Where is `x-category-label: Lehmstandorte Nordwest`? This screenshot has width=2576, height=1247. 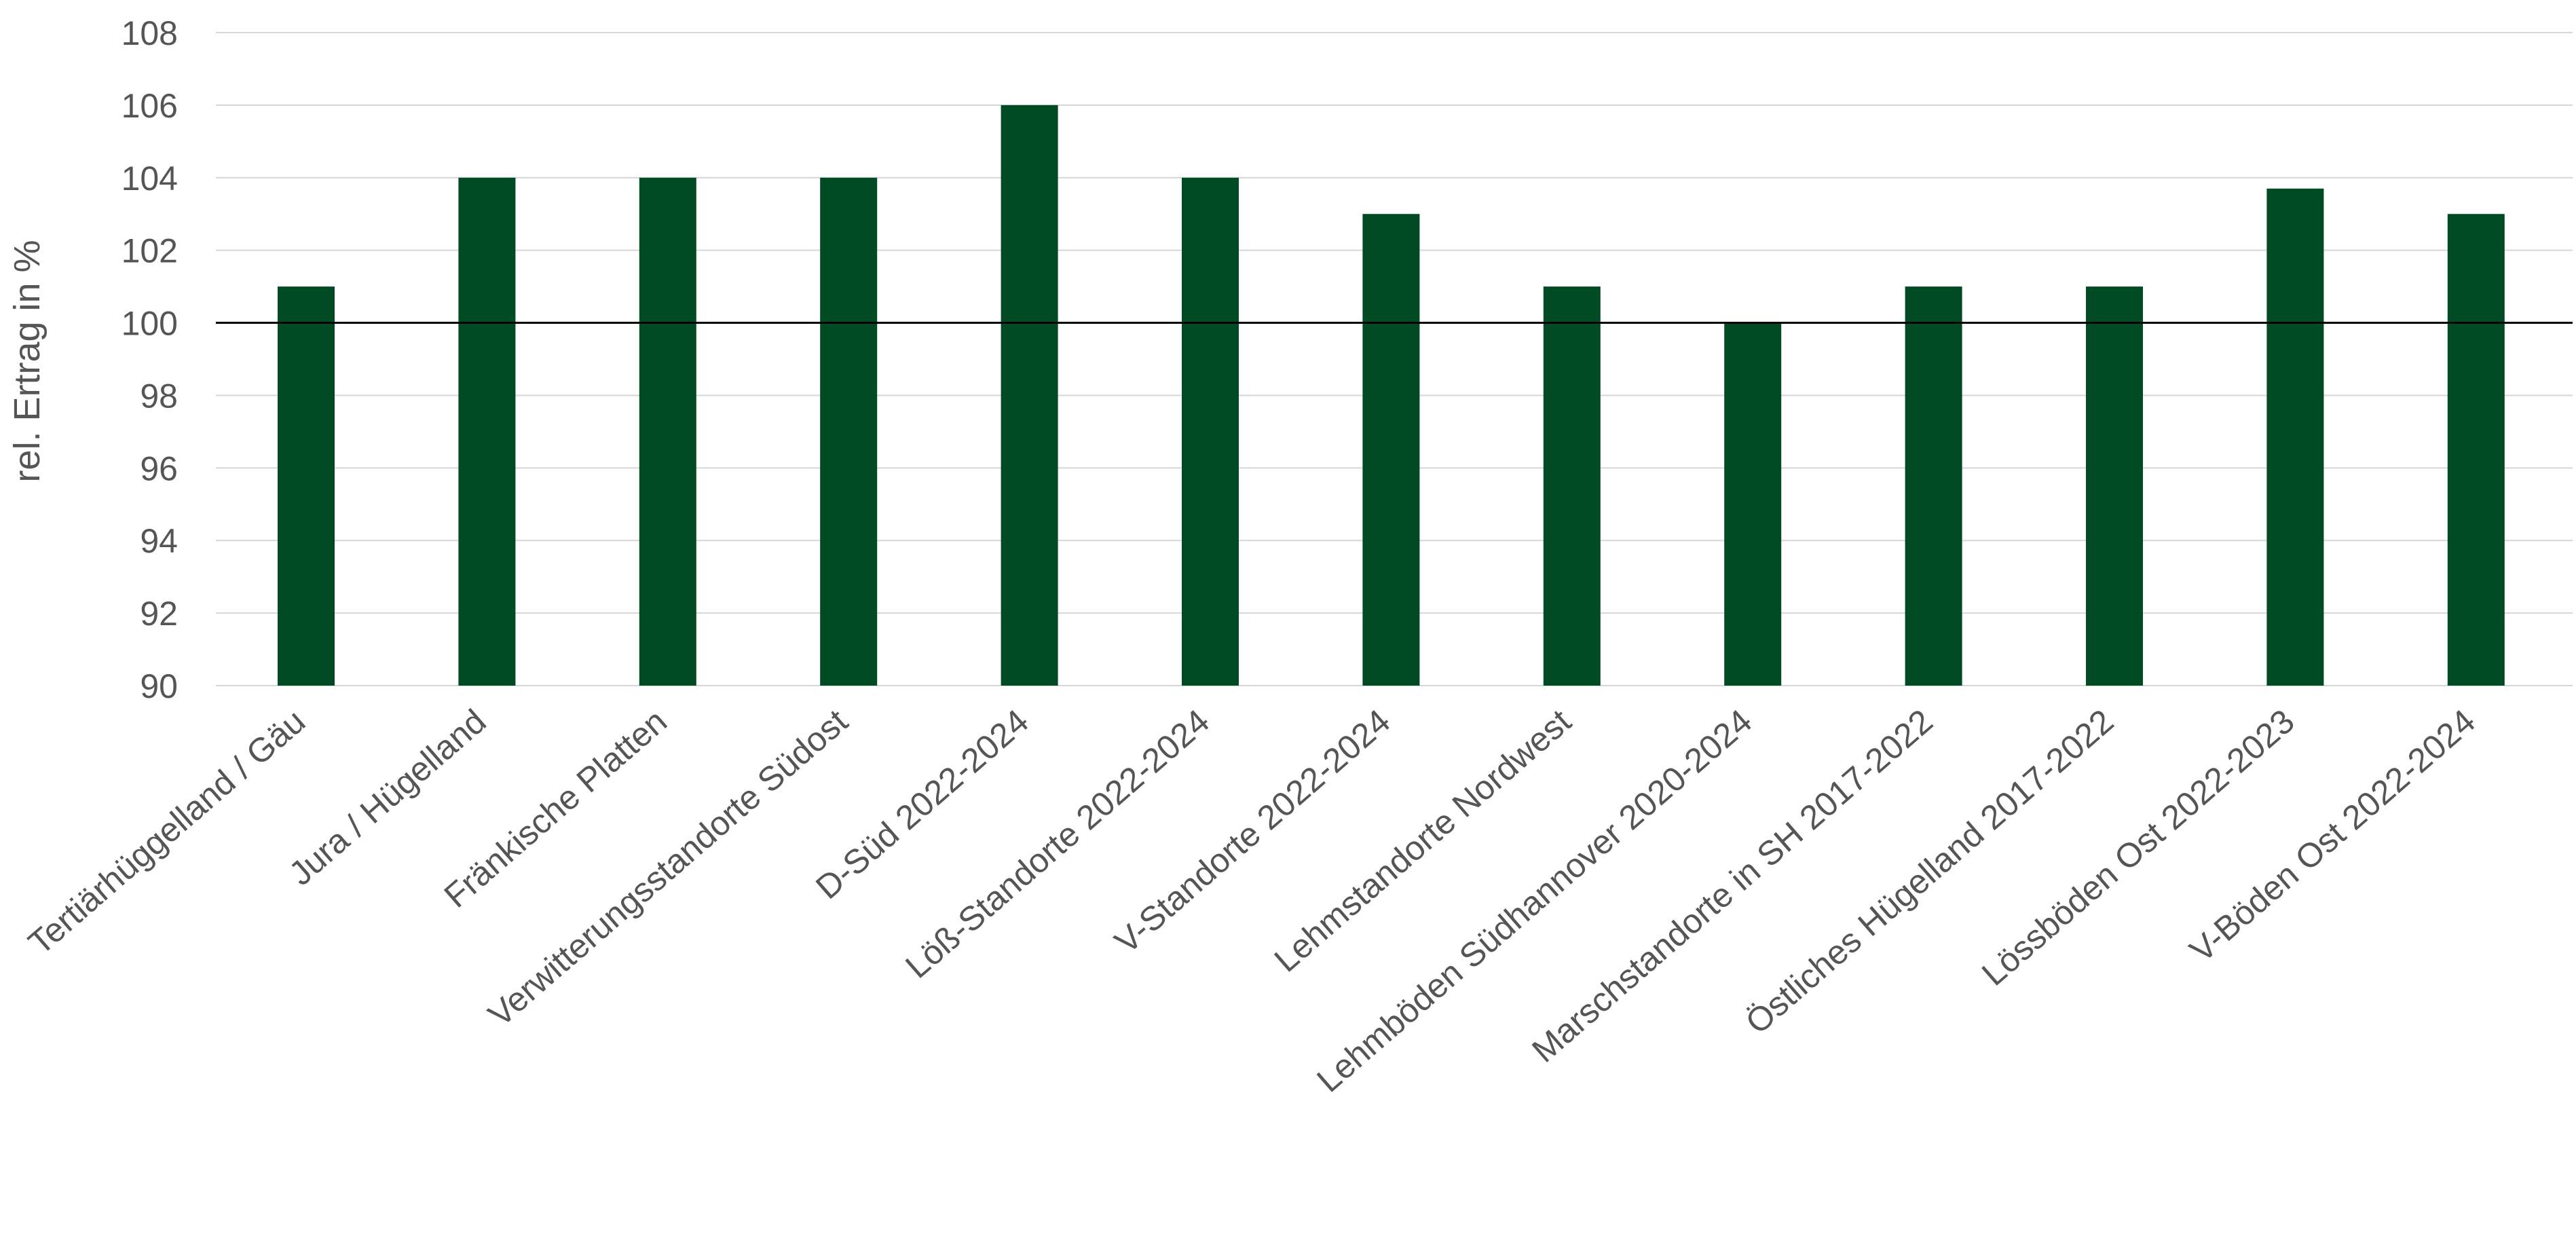 x-category-label: Lehmstandorte Nordwest is located at coordinates (1423, 841).